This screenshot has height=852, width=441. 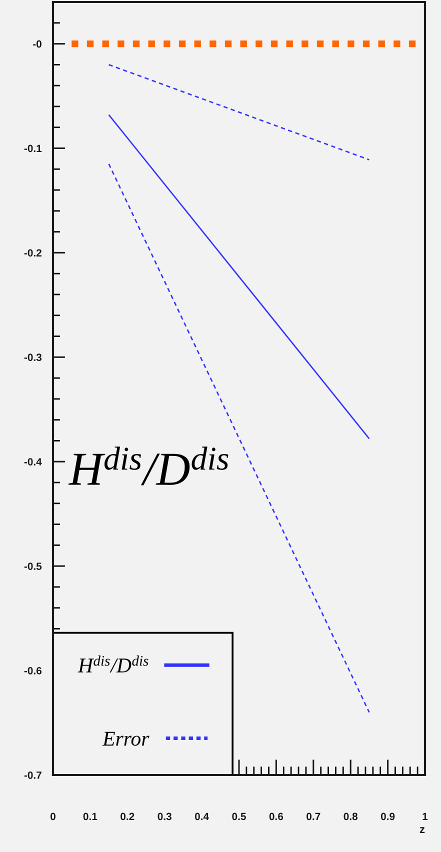 I want to click on y-tick-label: -0.5, so click(x=33, y=566).